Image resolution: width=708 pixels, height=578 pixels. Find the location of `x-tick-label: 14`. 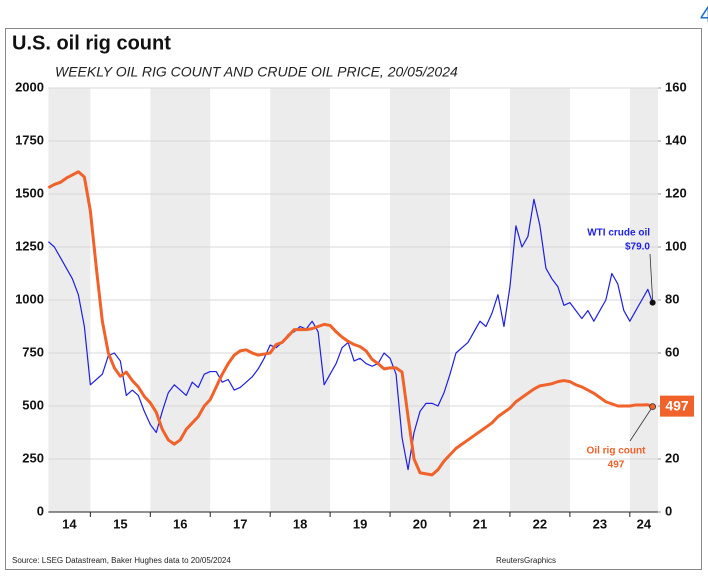

x-tick-label: 14 is located at coordinates (69, 523).